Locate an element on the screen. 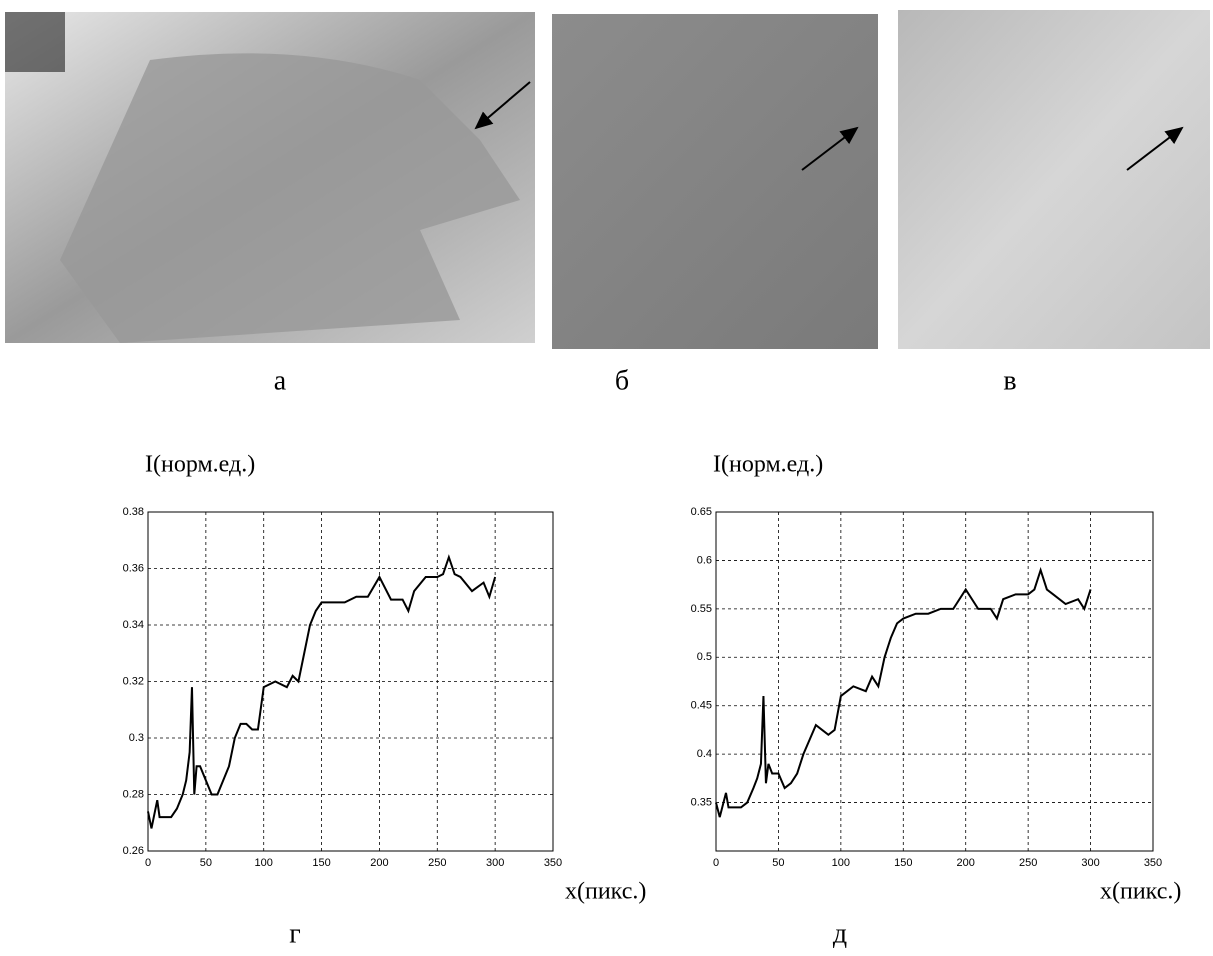 The image size is (1213, 956). image-b is located at coordinates (715, 181).